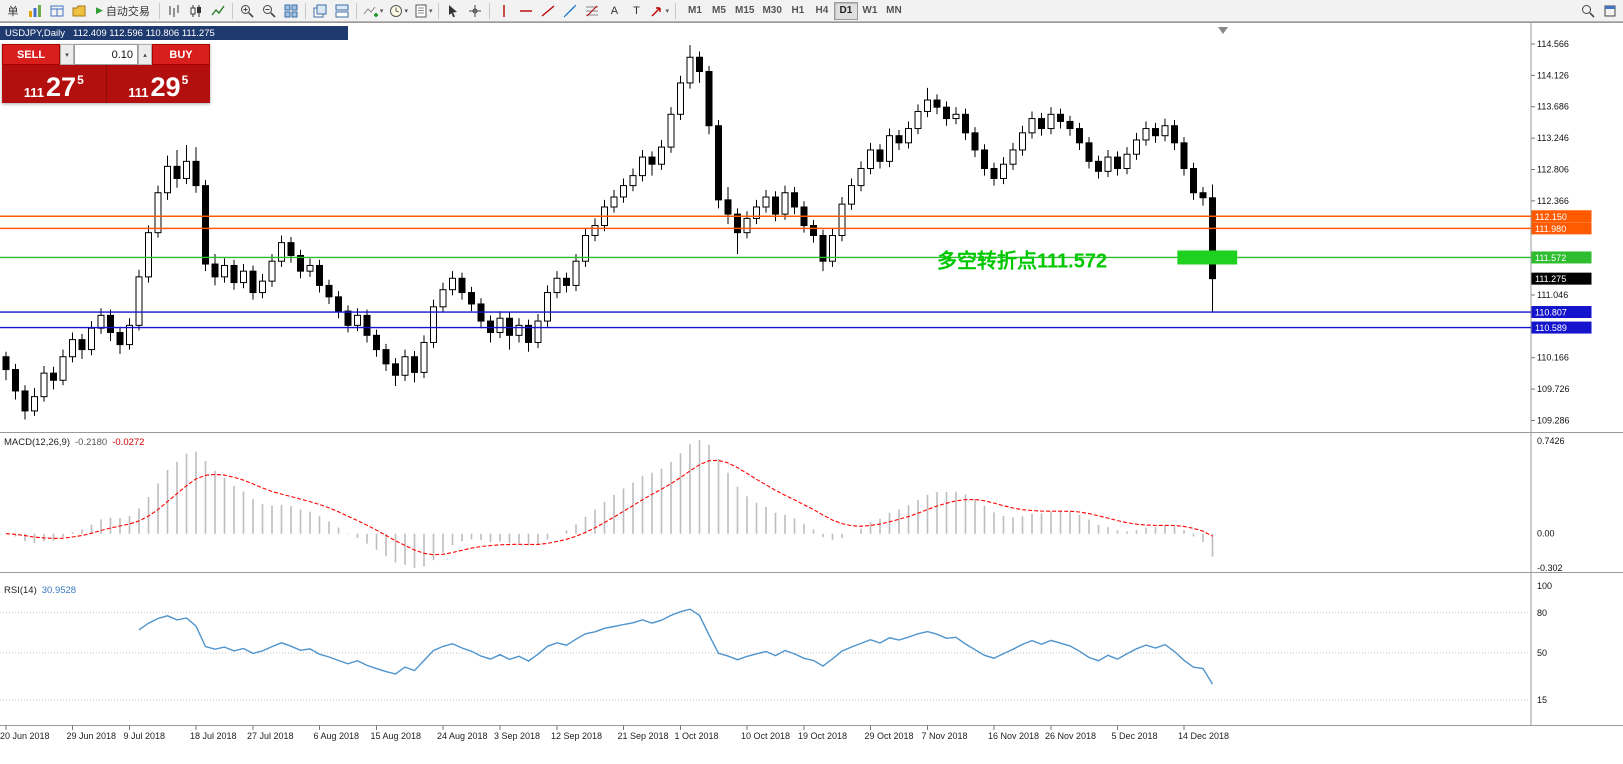 Image resolution: width=1623 pixels, height=764 pixels. What do you see at coordinates (37, 442) in the screenshot?
I see `macd-name: MACD(12,26,9)` at bounding box center [37, 442].